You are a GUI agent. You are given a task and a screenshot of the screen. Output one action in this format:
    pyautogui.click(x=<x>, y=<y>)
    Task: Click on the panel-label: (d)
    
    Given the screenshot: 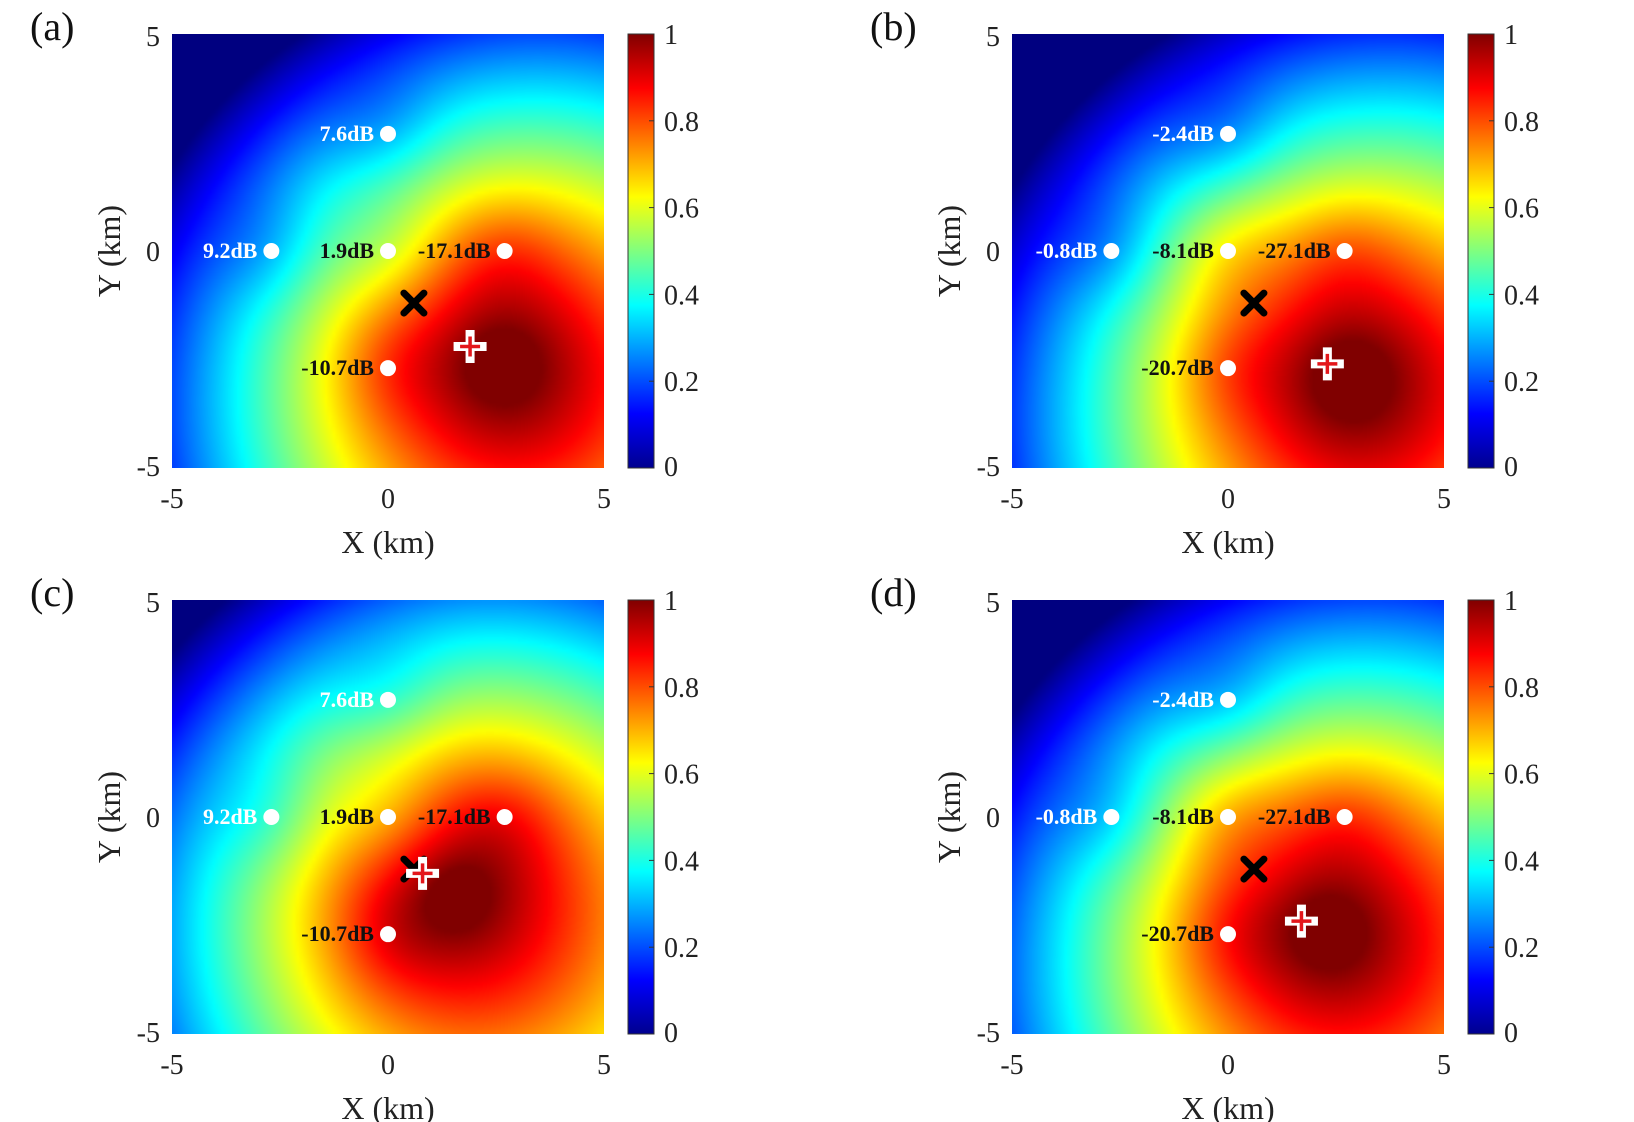 What is the action you would take?
    pyautogui.click(x=893, y=592)
    